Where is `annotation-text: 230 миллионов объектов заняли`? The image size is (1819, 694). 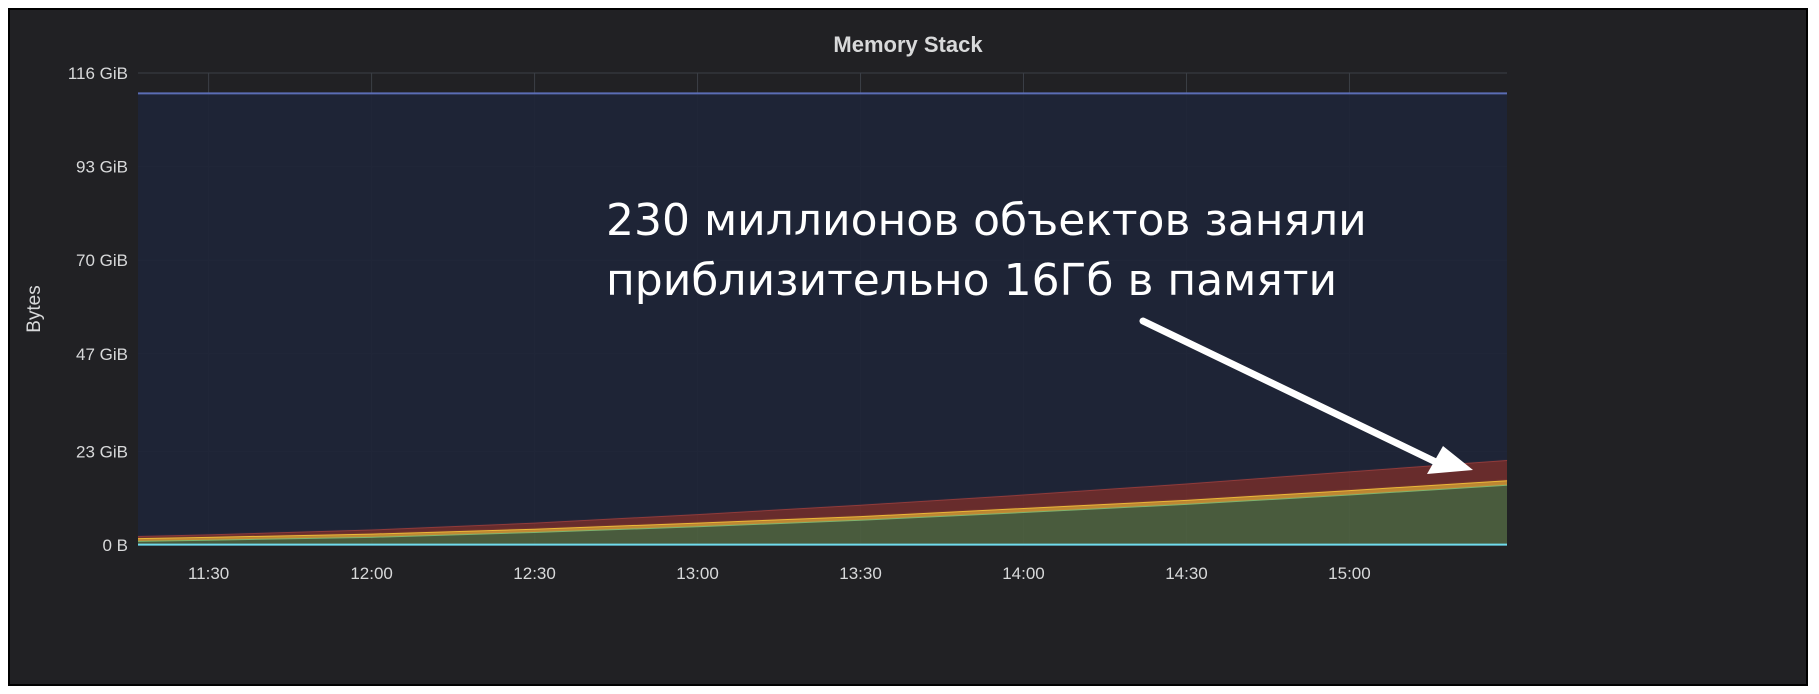 annotation-text: 230 миллионов объектов заняли is located at coordinates (986, 220).